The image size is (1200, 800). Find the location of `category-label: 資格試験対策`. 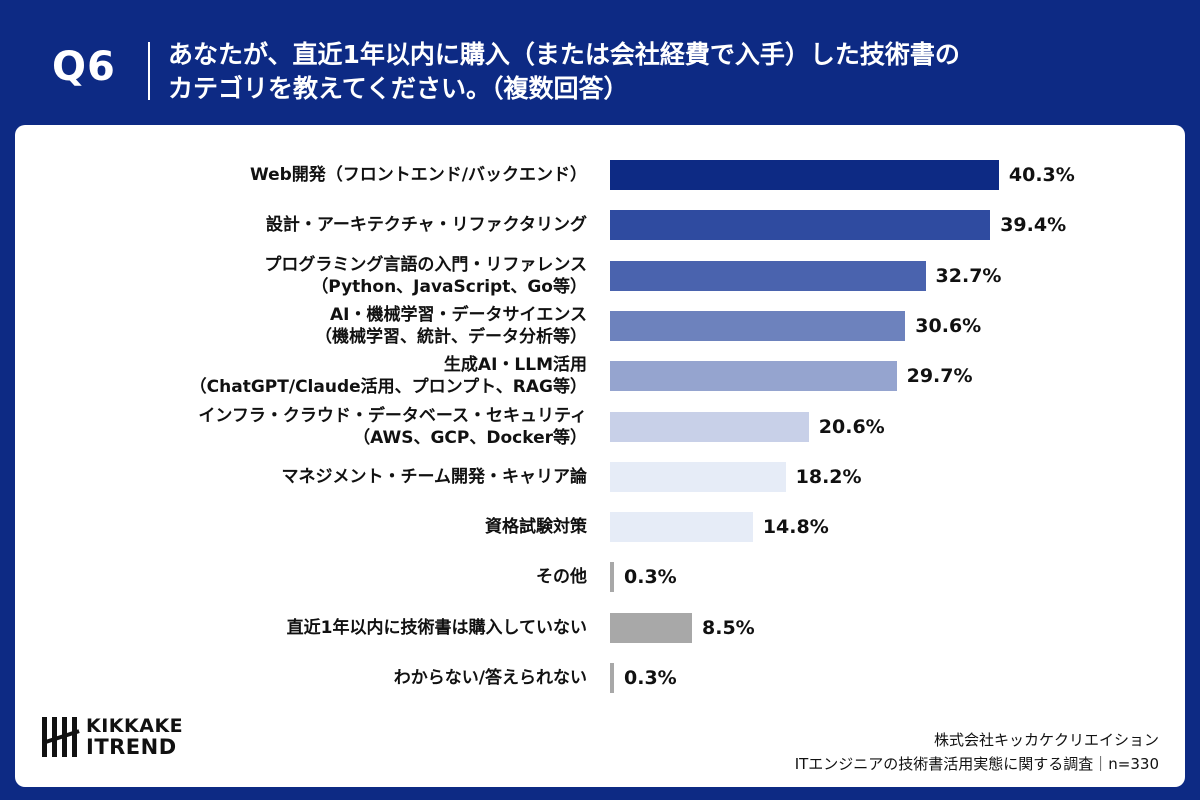

category-label: 資格試験対策 is located at coordinates (347, 527).